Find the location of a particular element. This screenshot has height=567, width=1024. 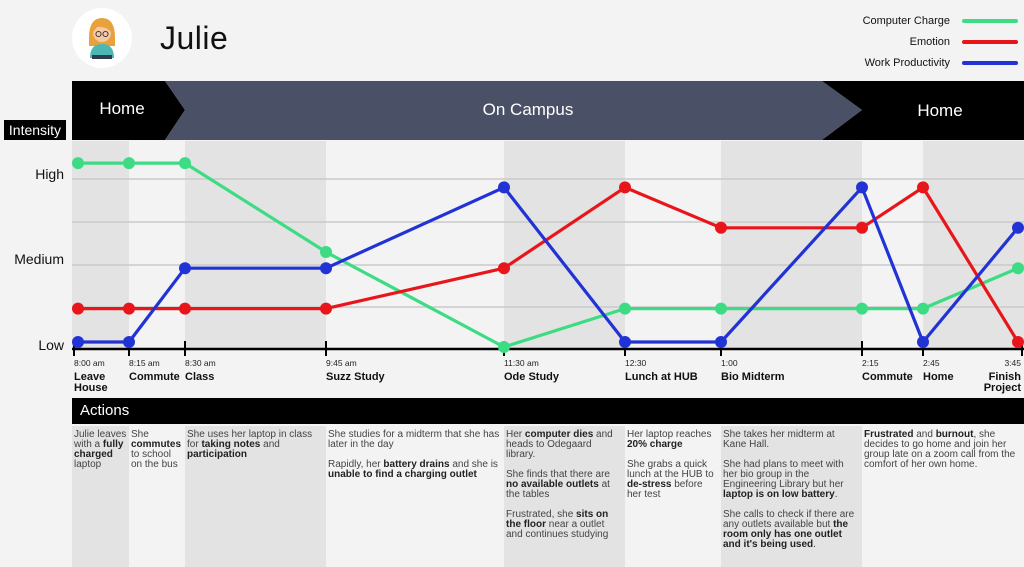

y-tick-label: High is located at coordinates (49, 174).